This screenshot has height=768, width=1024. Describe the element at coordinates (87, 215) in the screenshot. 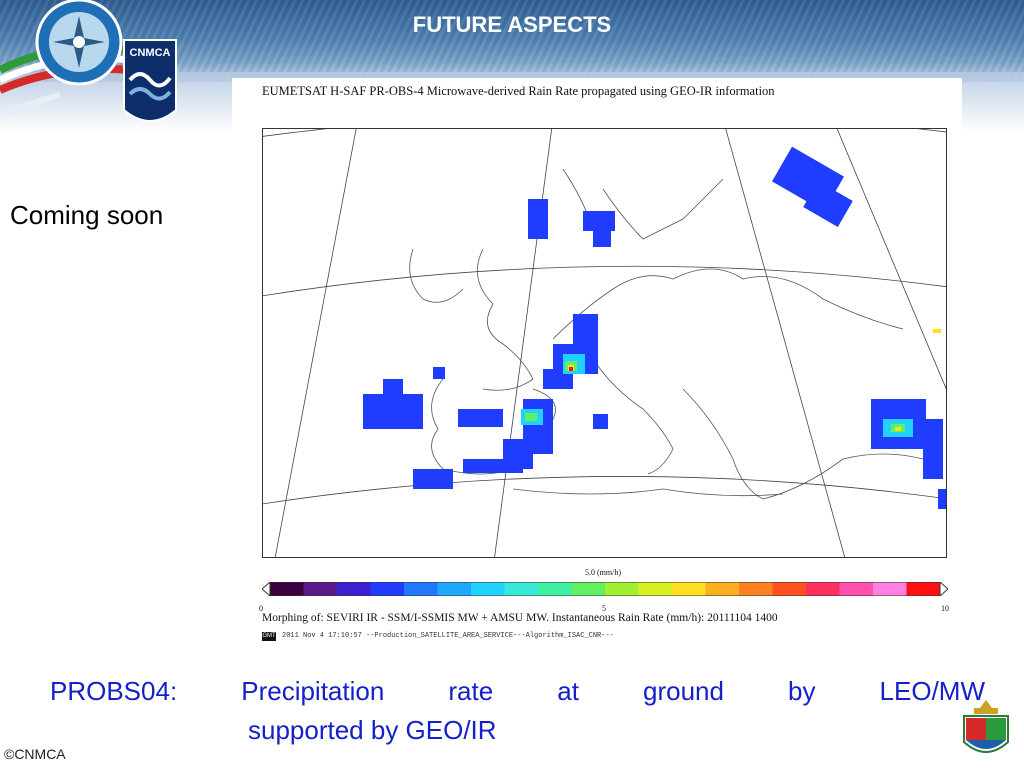

I see `coming-soon-label: Coming soon` at that location.